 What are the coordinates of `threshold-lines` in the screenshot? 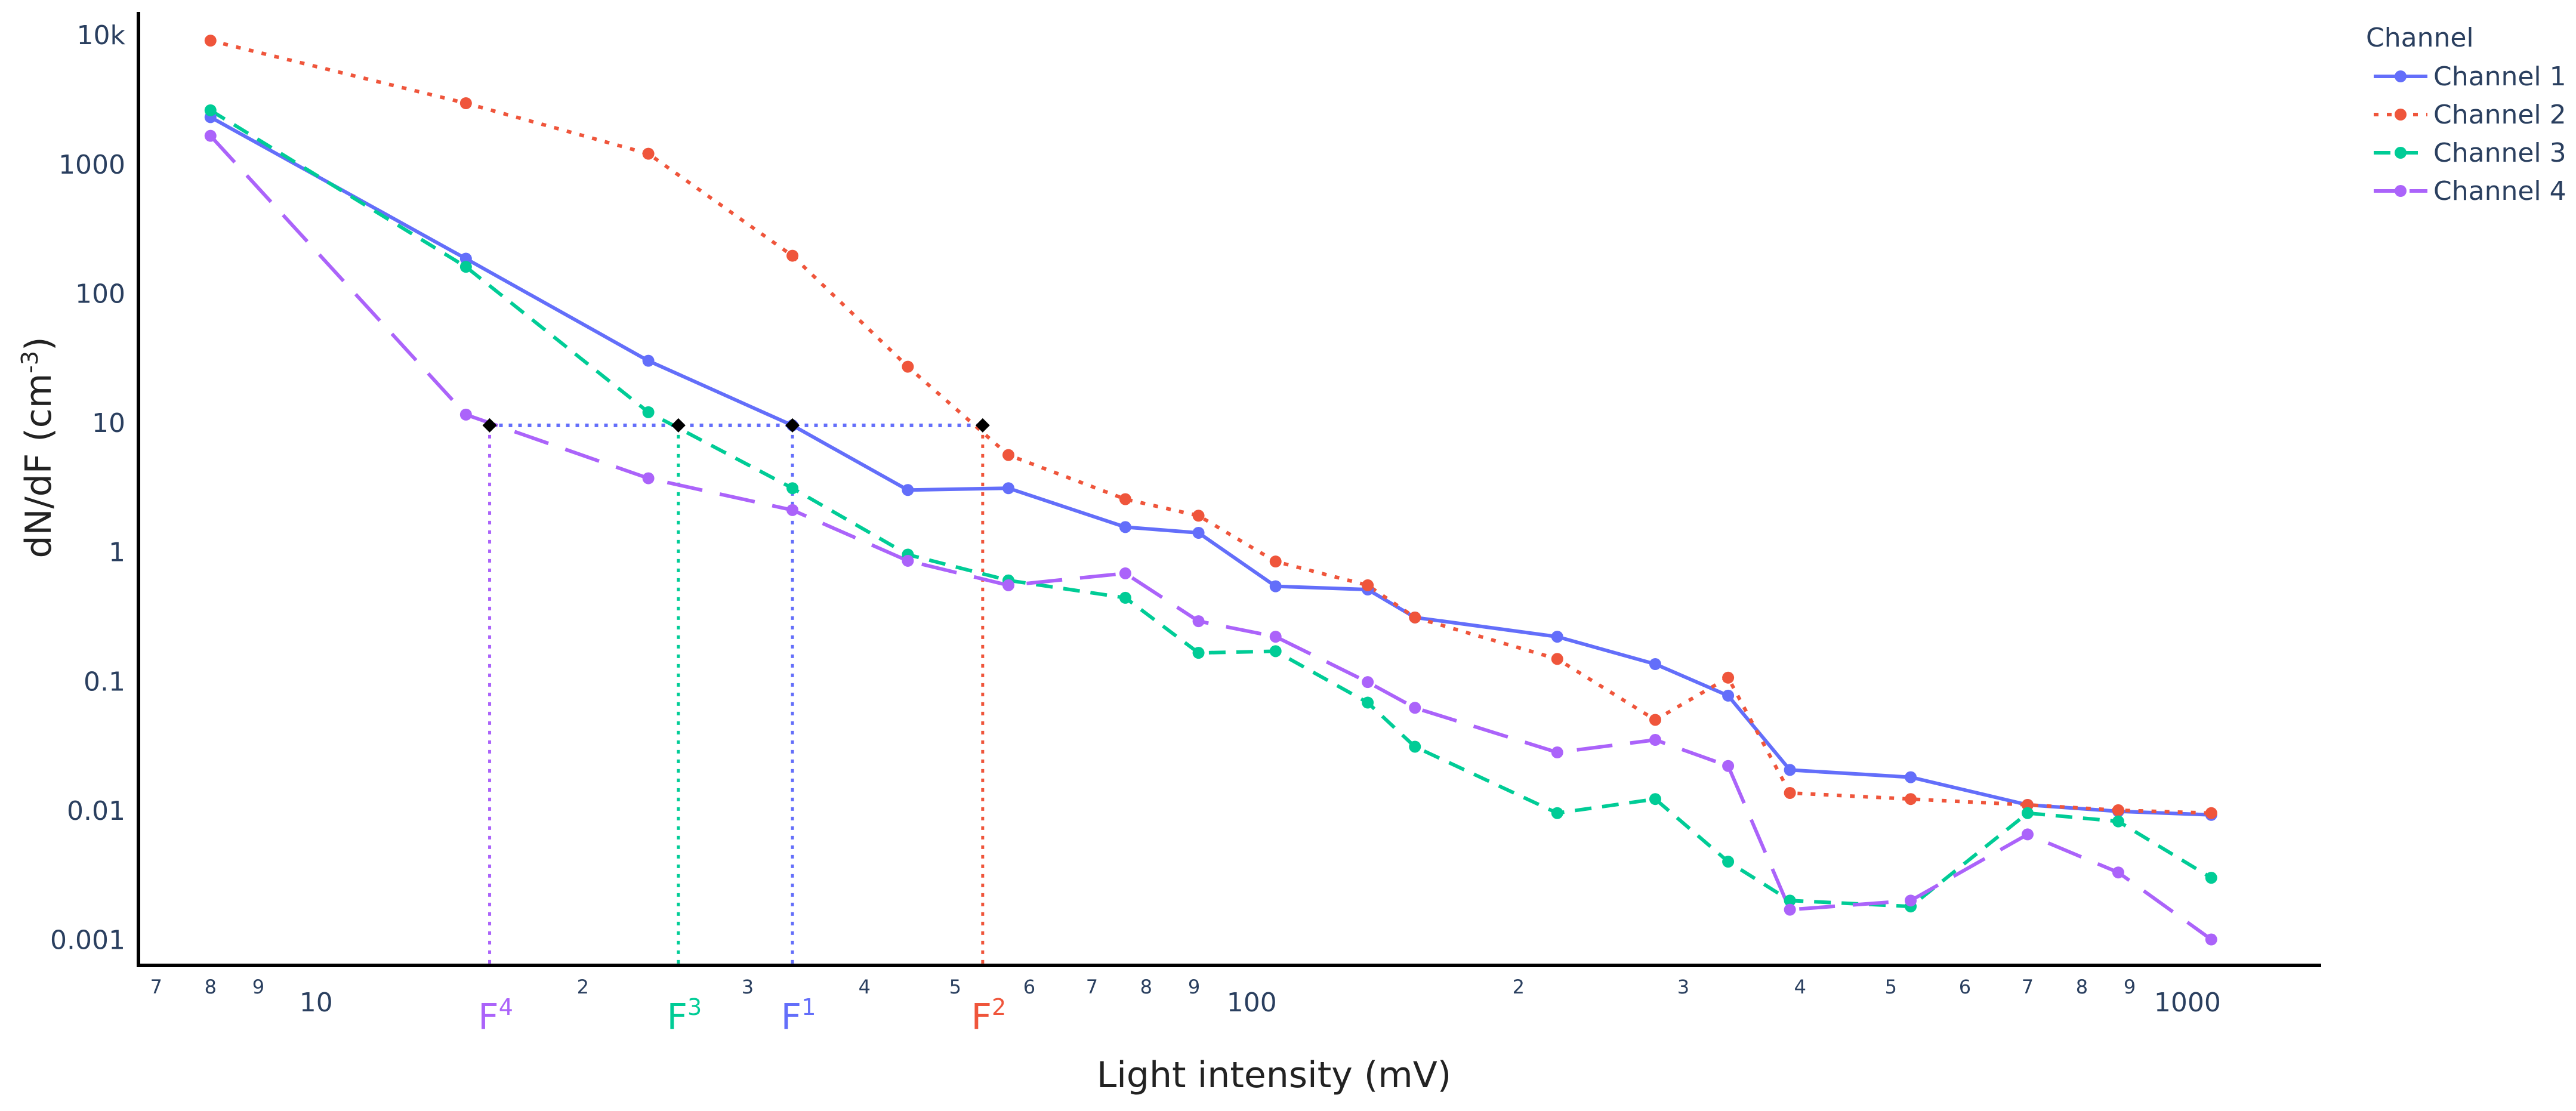 It's located at (736, 694).